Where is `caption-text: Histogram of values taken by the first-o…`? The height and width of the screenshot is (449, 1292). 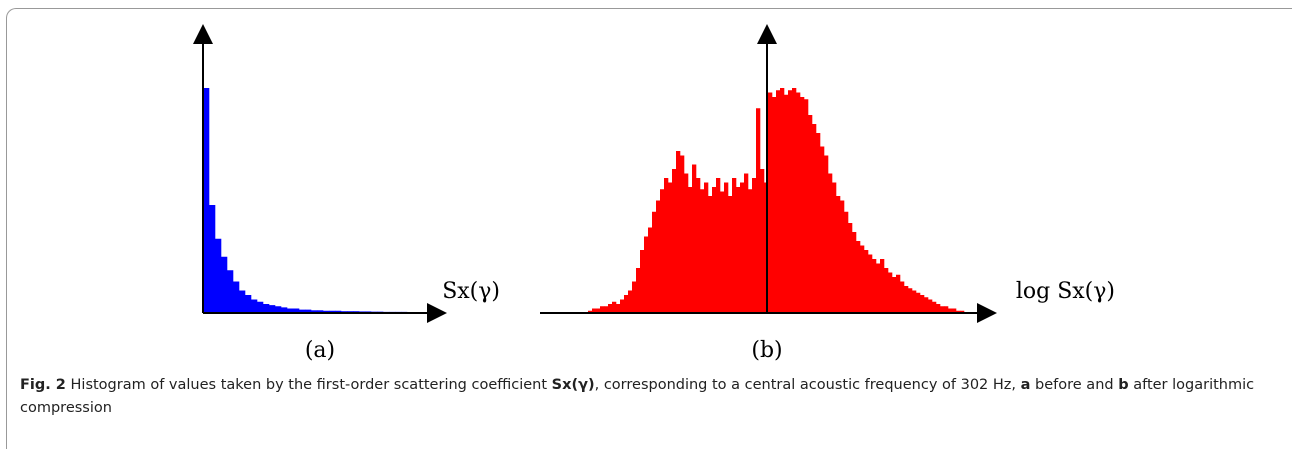 caption-text: Histogram of values taken by the first-o… is located at coordinates (308, 385).